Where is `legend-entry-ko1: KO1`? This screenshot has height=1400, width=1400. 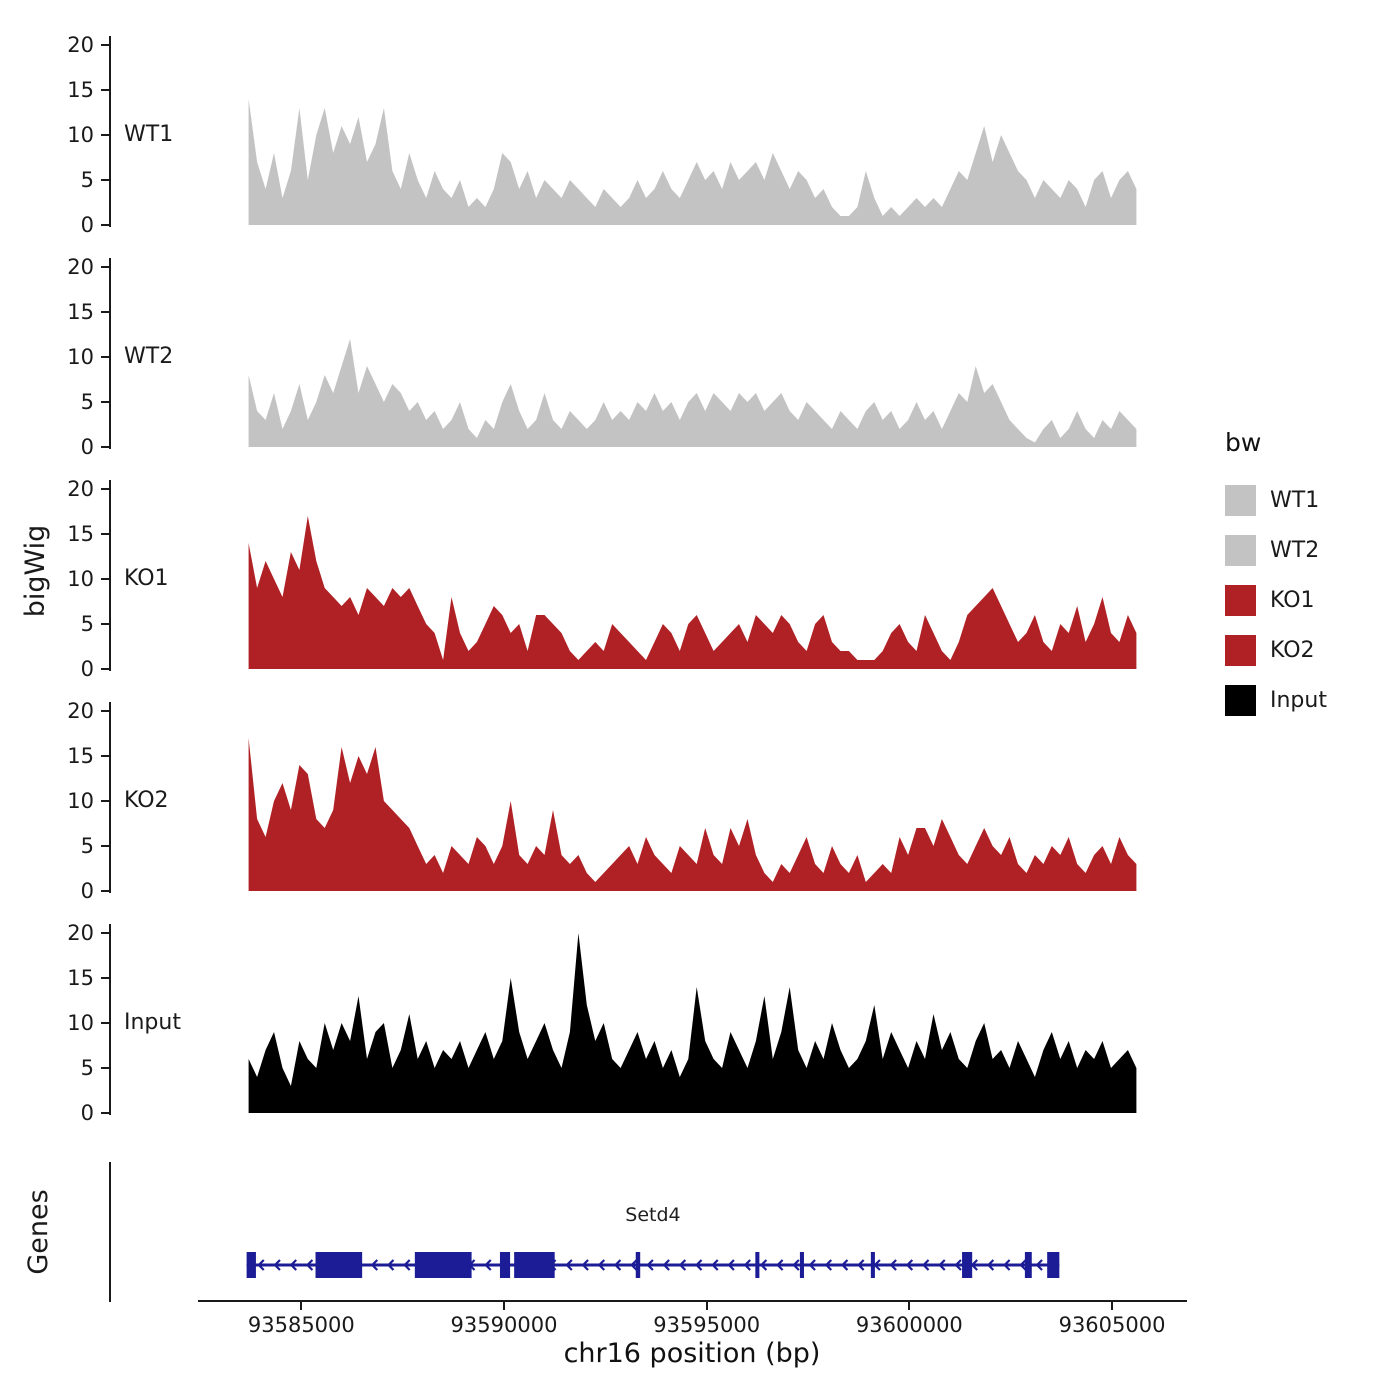 legend-entry-ko1: KO1 is located at coordinates (1276, 600).